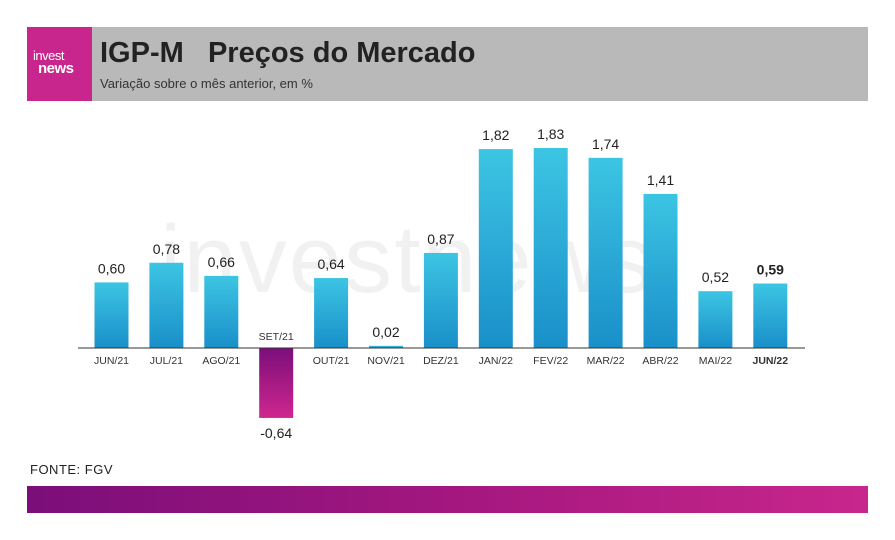  I want to click on value-label: 0,60, so click(111, 268).